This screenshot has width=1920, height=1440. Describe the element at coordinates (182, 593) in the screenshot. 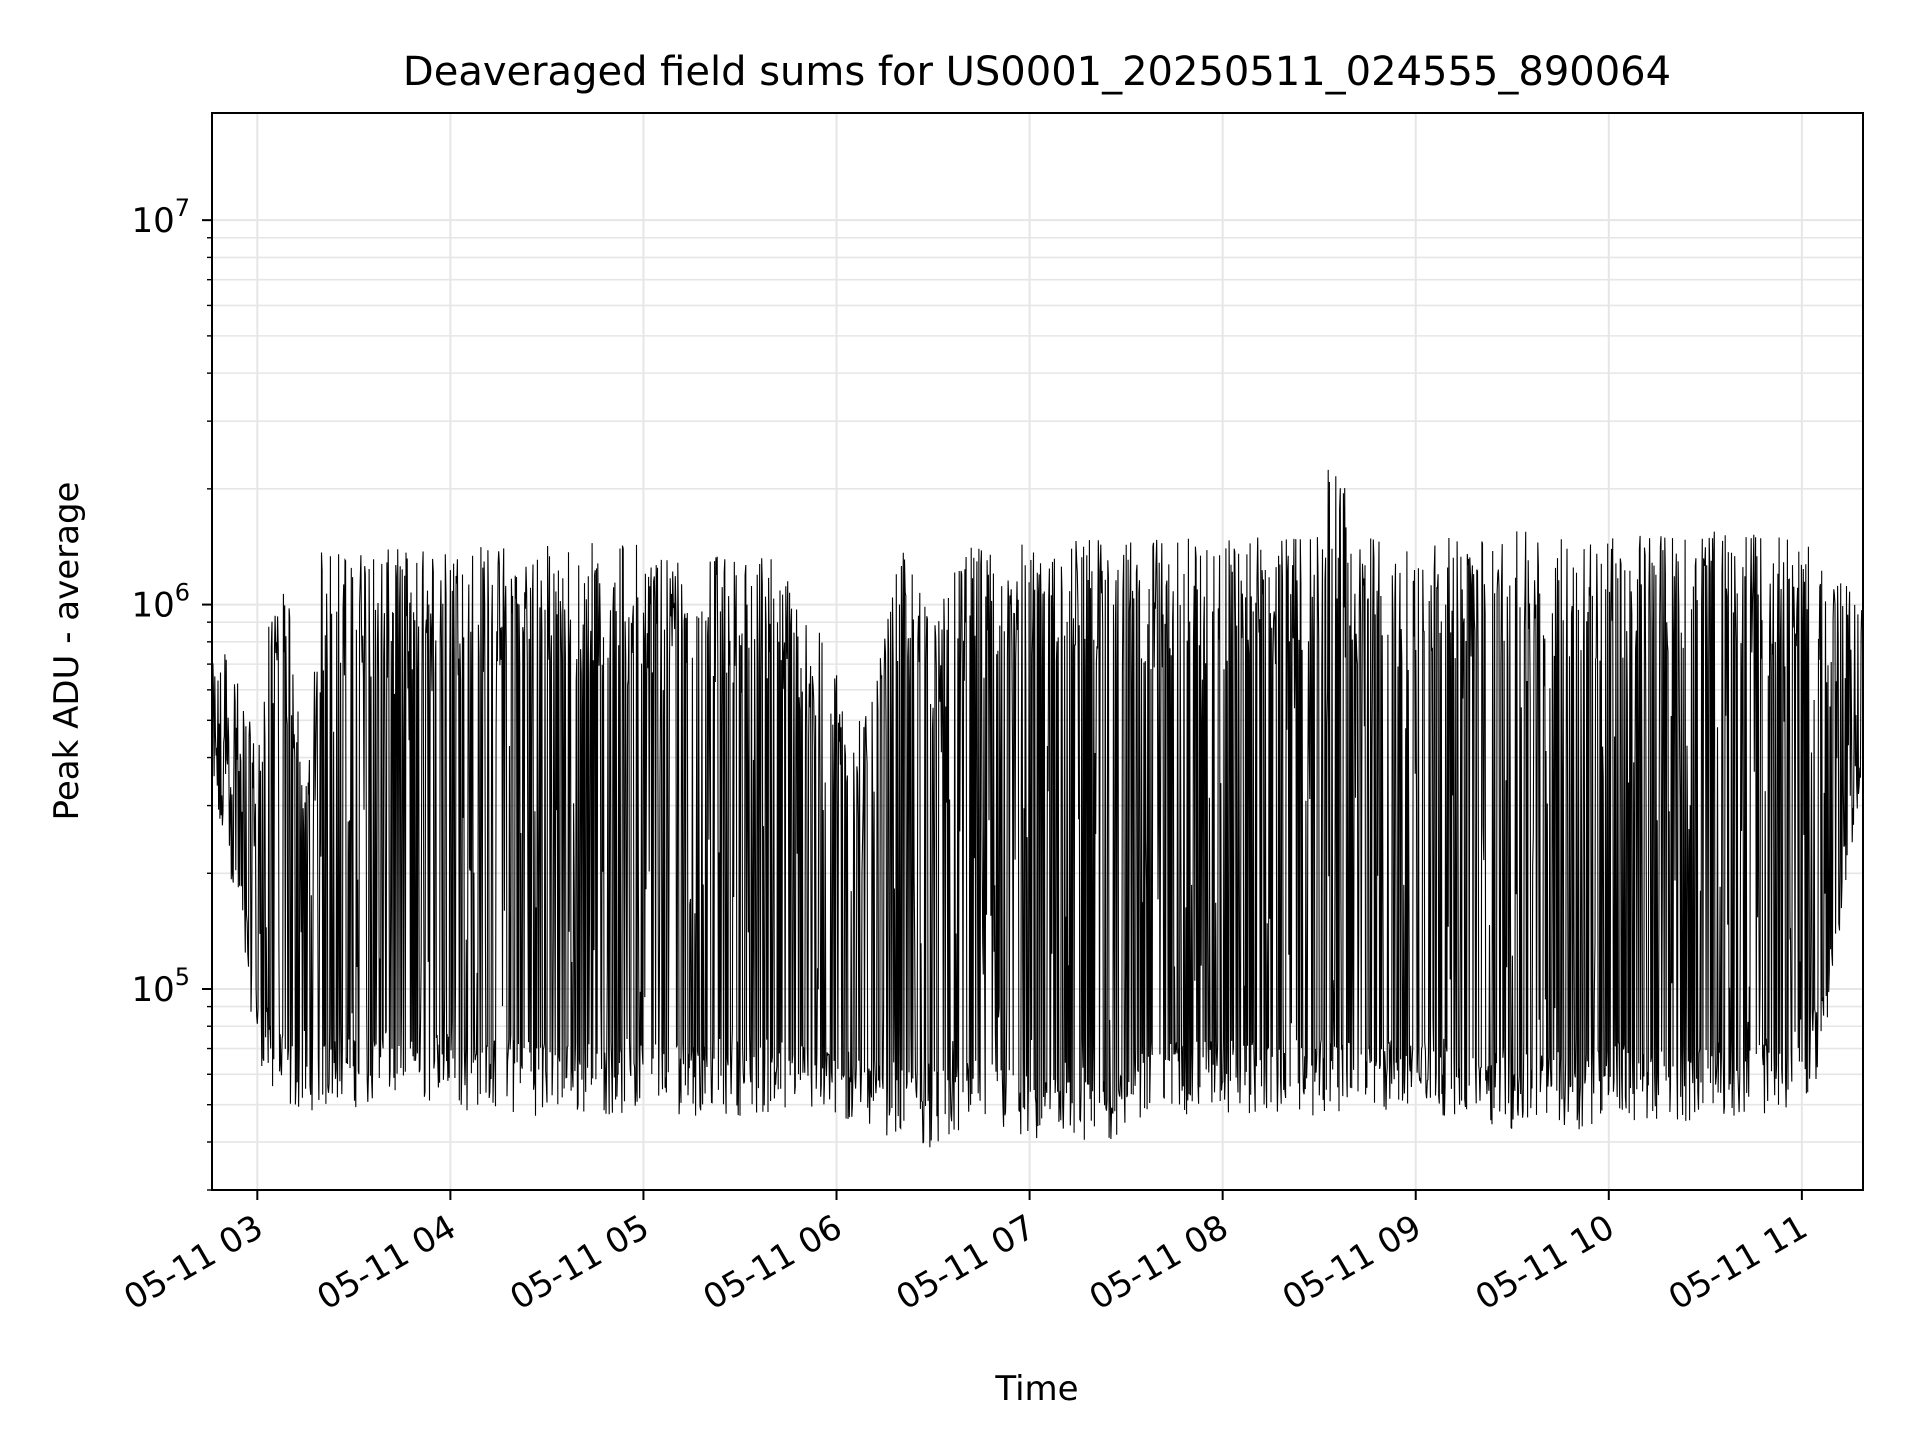

I see `y-tick-exponent: 6` at that location.